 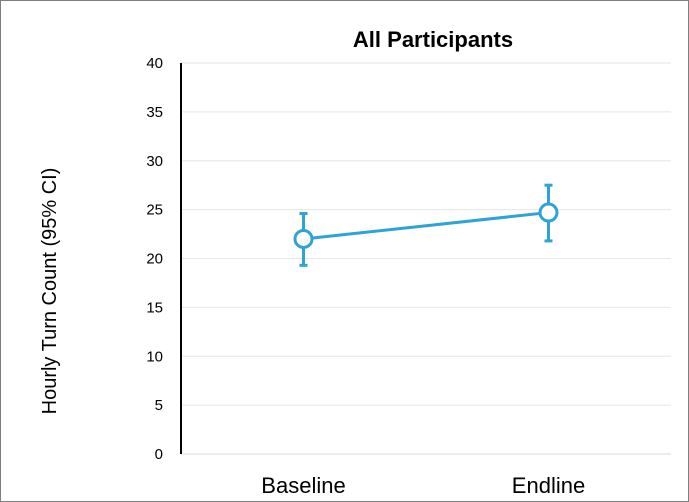 I want to click on y-tick-label: 30, so click(x=154, y=161).